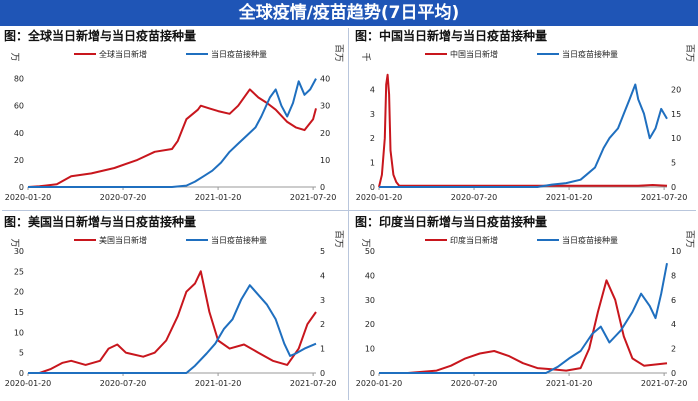 Image resolution: width=698 pixels, height=401 pixels. Describe the element at coordinates (100, 36) in the screenshot. I see `chart-title: 图：全球当日新增与当日疫苗接种量` at that location.